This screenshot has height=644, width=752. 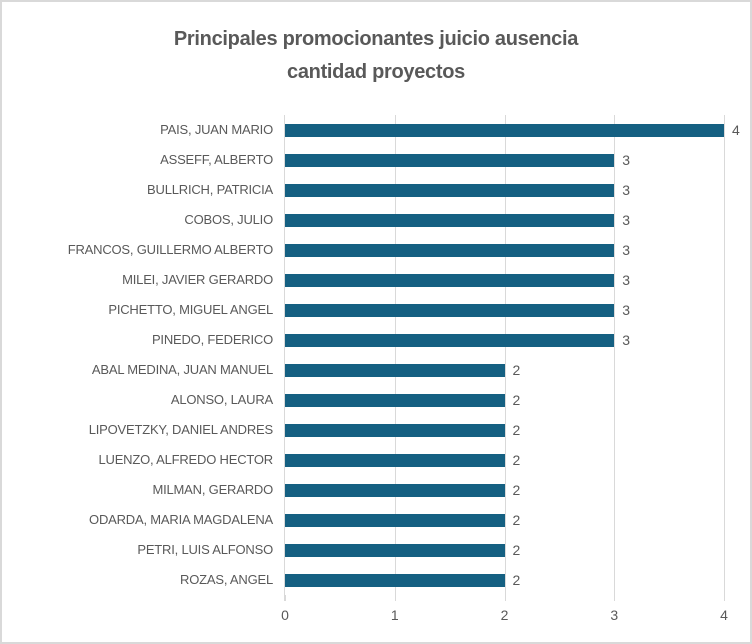 I want to click on category-label: PAIS, JUAN MARIO, so click(x=216, y=129).